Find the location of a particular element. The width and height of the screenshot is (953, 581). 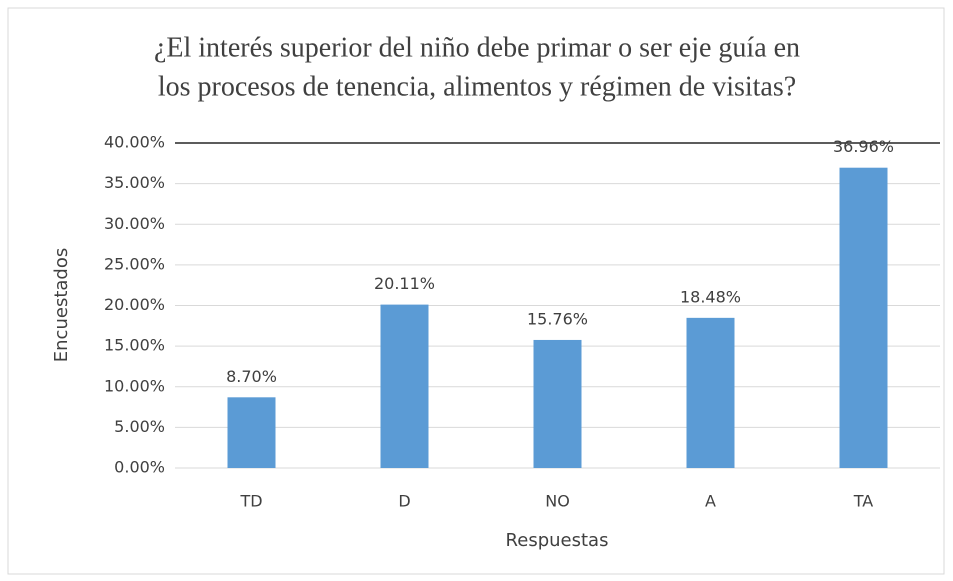

data-label: 20.11% is located at coordinates (404, 283).